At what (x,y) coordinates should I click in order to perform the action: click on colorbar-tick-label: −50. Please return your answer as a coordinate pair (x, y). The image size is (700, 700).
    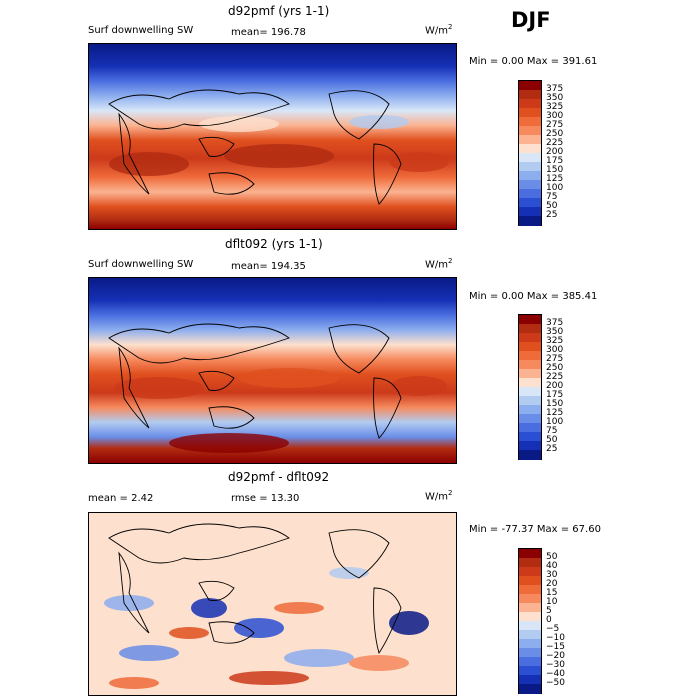
    Looking at the image, I should click on (555, 683).